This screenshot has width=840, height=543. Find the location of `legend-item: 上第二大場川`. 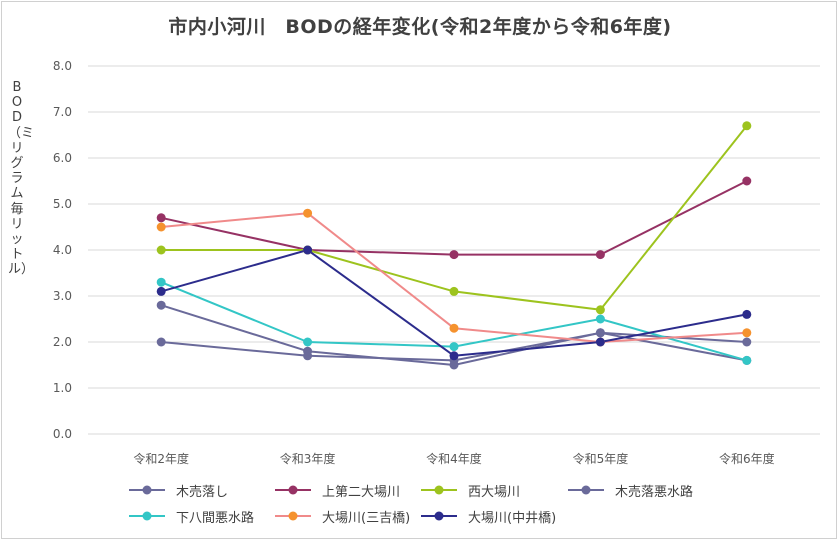

legend-item: 上第二大場川 is located at coordinates (337, 490).